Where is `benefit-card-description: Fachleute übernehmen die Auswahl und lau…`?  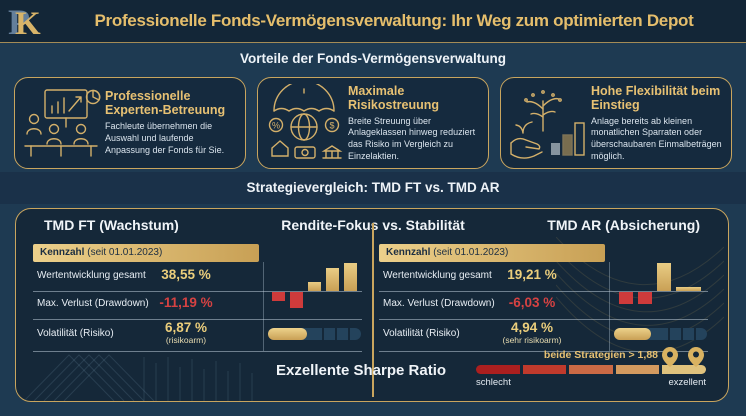 benefit-card-description: Fachleute übernehmen die Auswahl und lau… is located at coordinates (165, 138).